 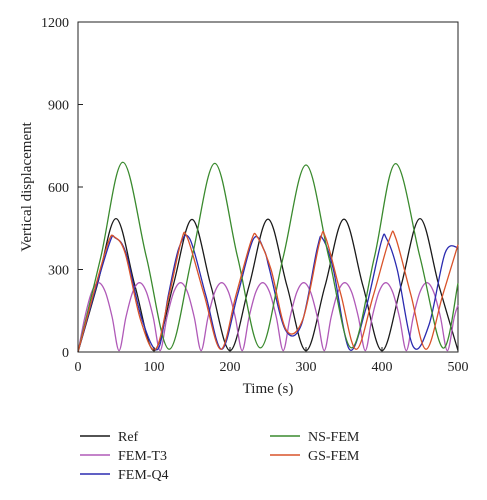 I want to click on legend-item-gs-fem: GS-FEM, so click(x=315, y=456).